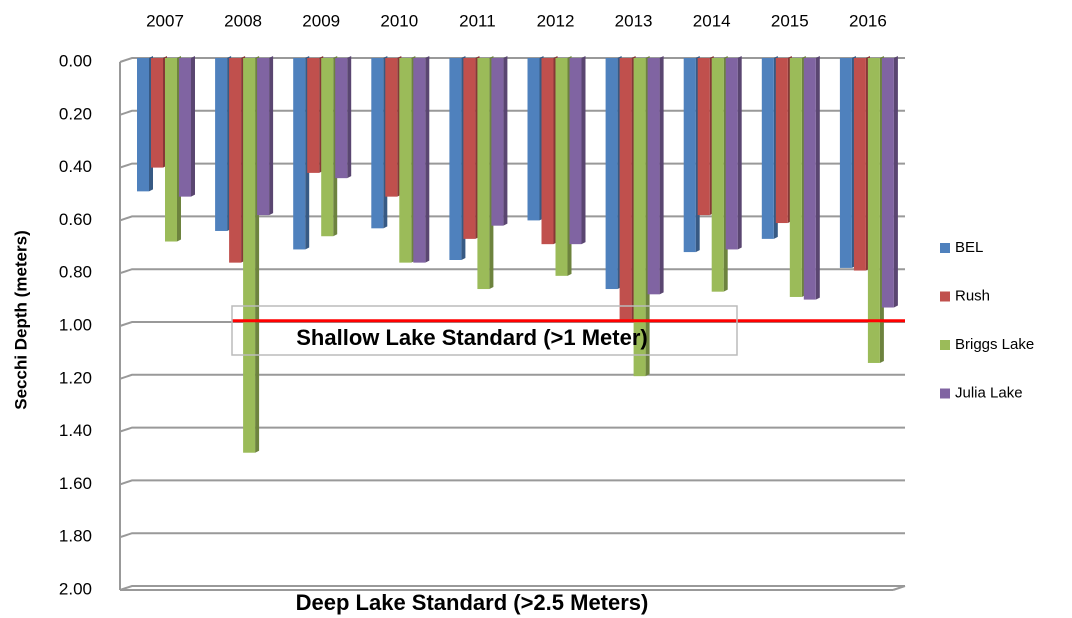 Image resolution: width=1072 pixels, height=618 pixels. Describe the element at coordinates (75, 588) in the screenshot. I see `y-tick-label: 2.00` at that location.